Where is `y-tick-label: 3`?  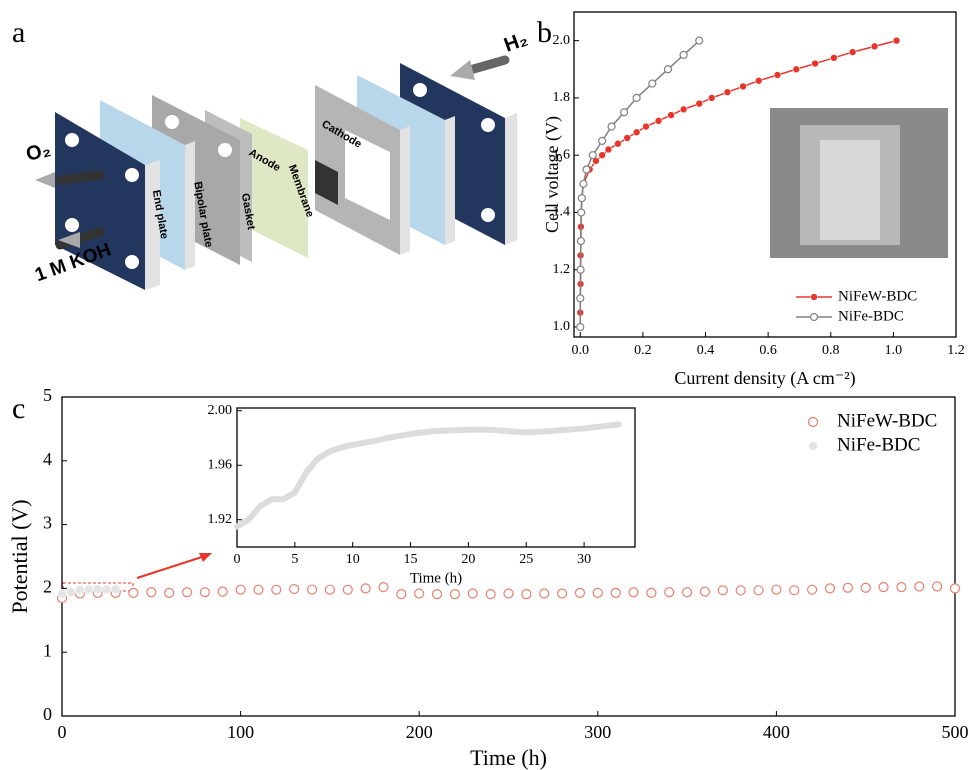
y-tick-label: 3 is located at coordinates (47, 523).